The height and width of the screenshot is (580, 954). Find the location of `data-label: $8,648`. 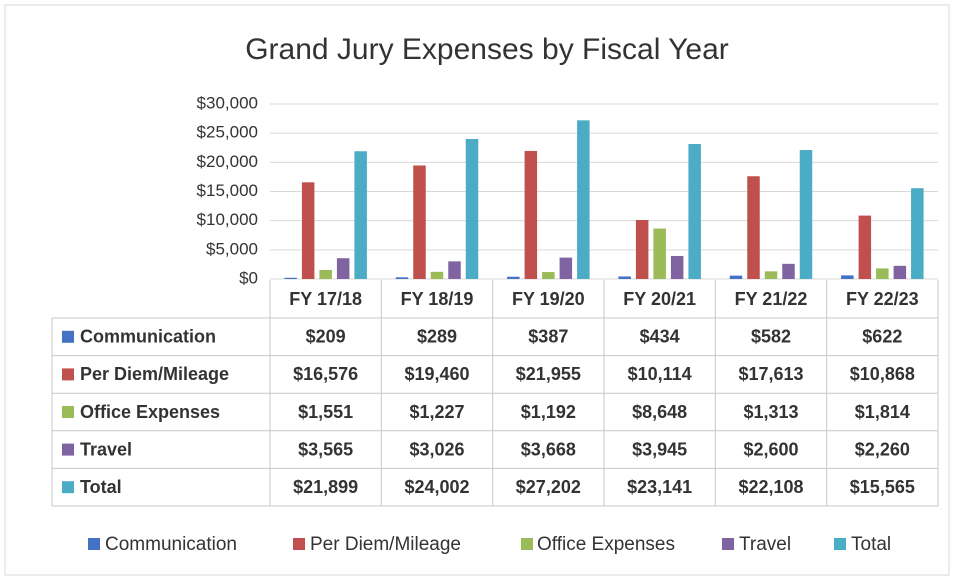

data-label: $8,648 is located at coordinates (659, 412).